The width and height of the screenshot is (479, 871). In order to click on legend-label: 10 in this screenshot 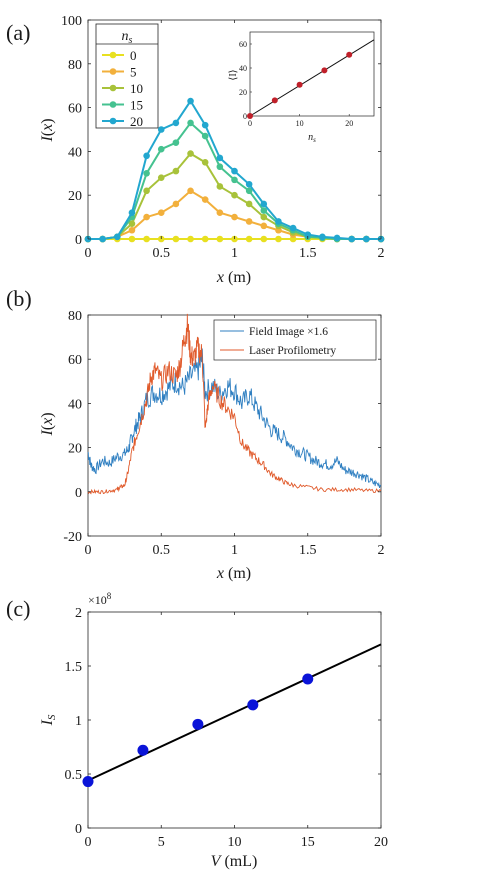, I will do `click(136, 88)`.